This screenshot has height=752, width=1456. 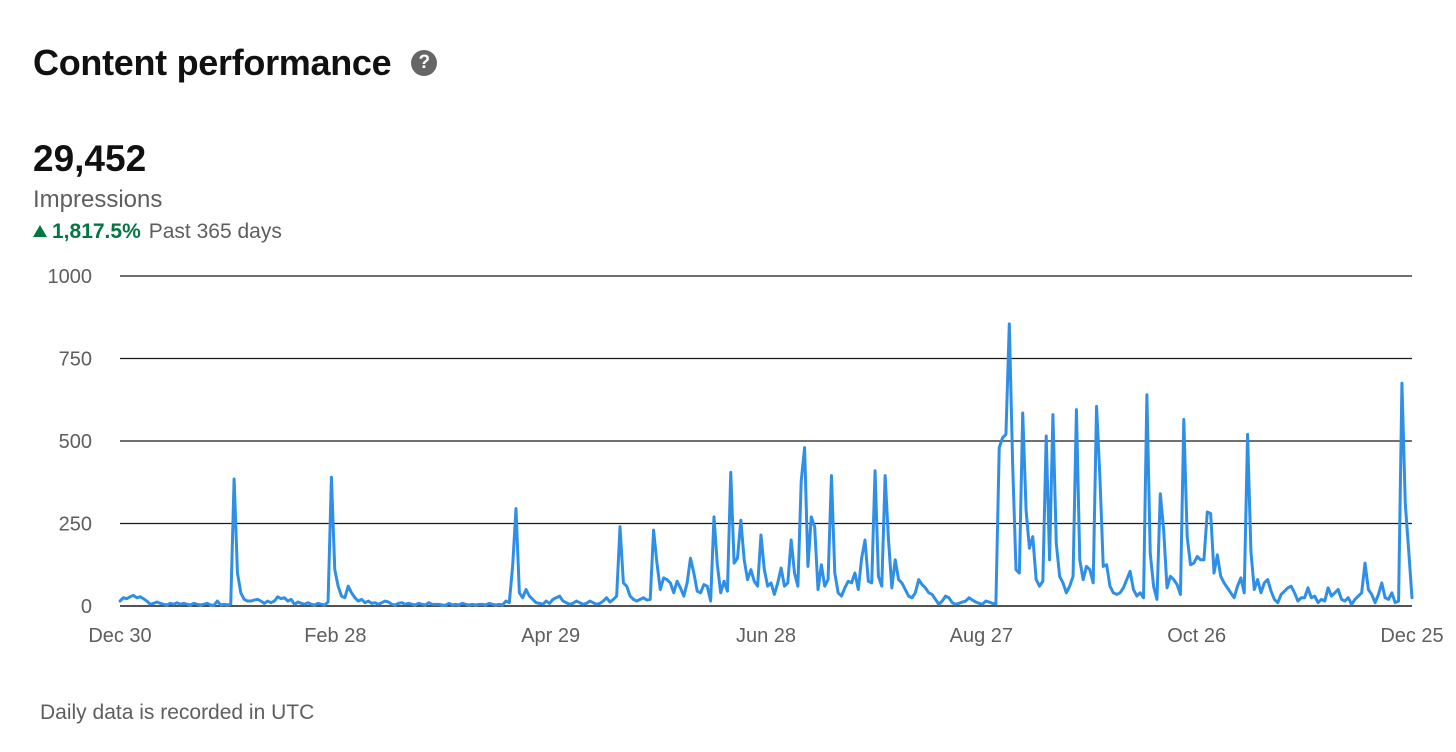 I want to click on arrow-up-icon, so click(x=40, y=231).